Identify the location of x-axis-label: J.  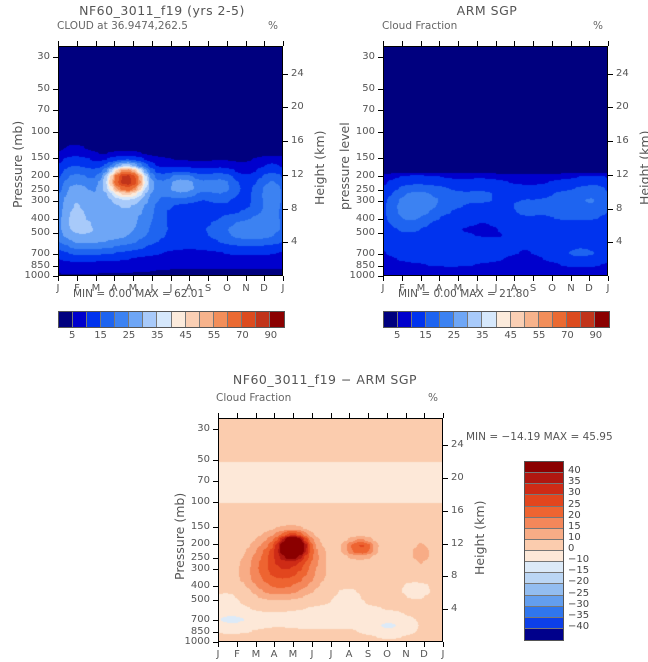
(283, 288).